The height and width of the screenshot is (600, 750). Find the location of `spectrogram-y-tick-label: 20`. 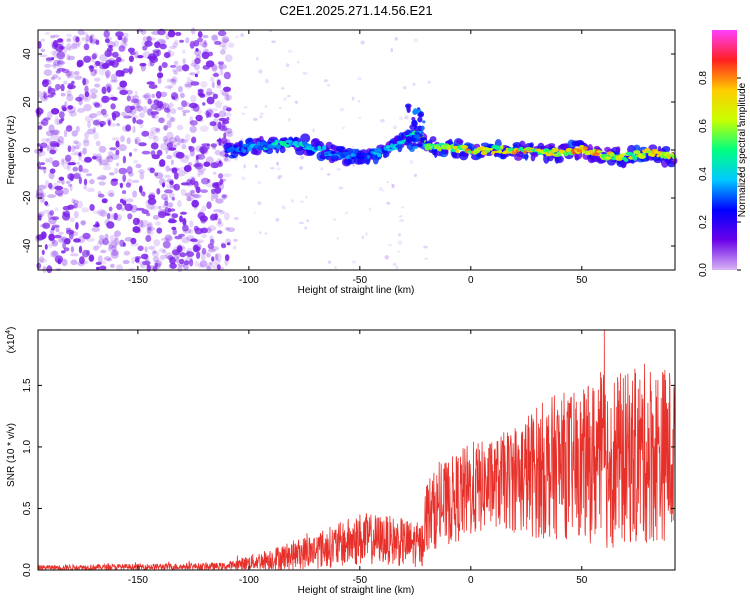

spectrogram-y-tick-label: 20 is located at coordinates (27, 102).